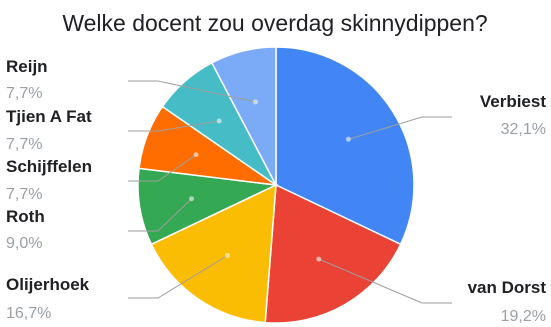 Image resolution: width=551 pixels, height=327 pixels. What do you see at coordinates (243, 116) in the screenshot?
I see `pie-slice-reijn` at bounding box center [243, 116].